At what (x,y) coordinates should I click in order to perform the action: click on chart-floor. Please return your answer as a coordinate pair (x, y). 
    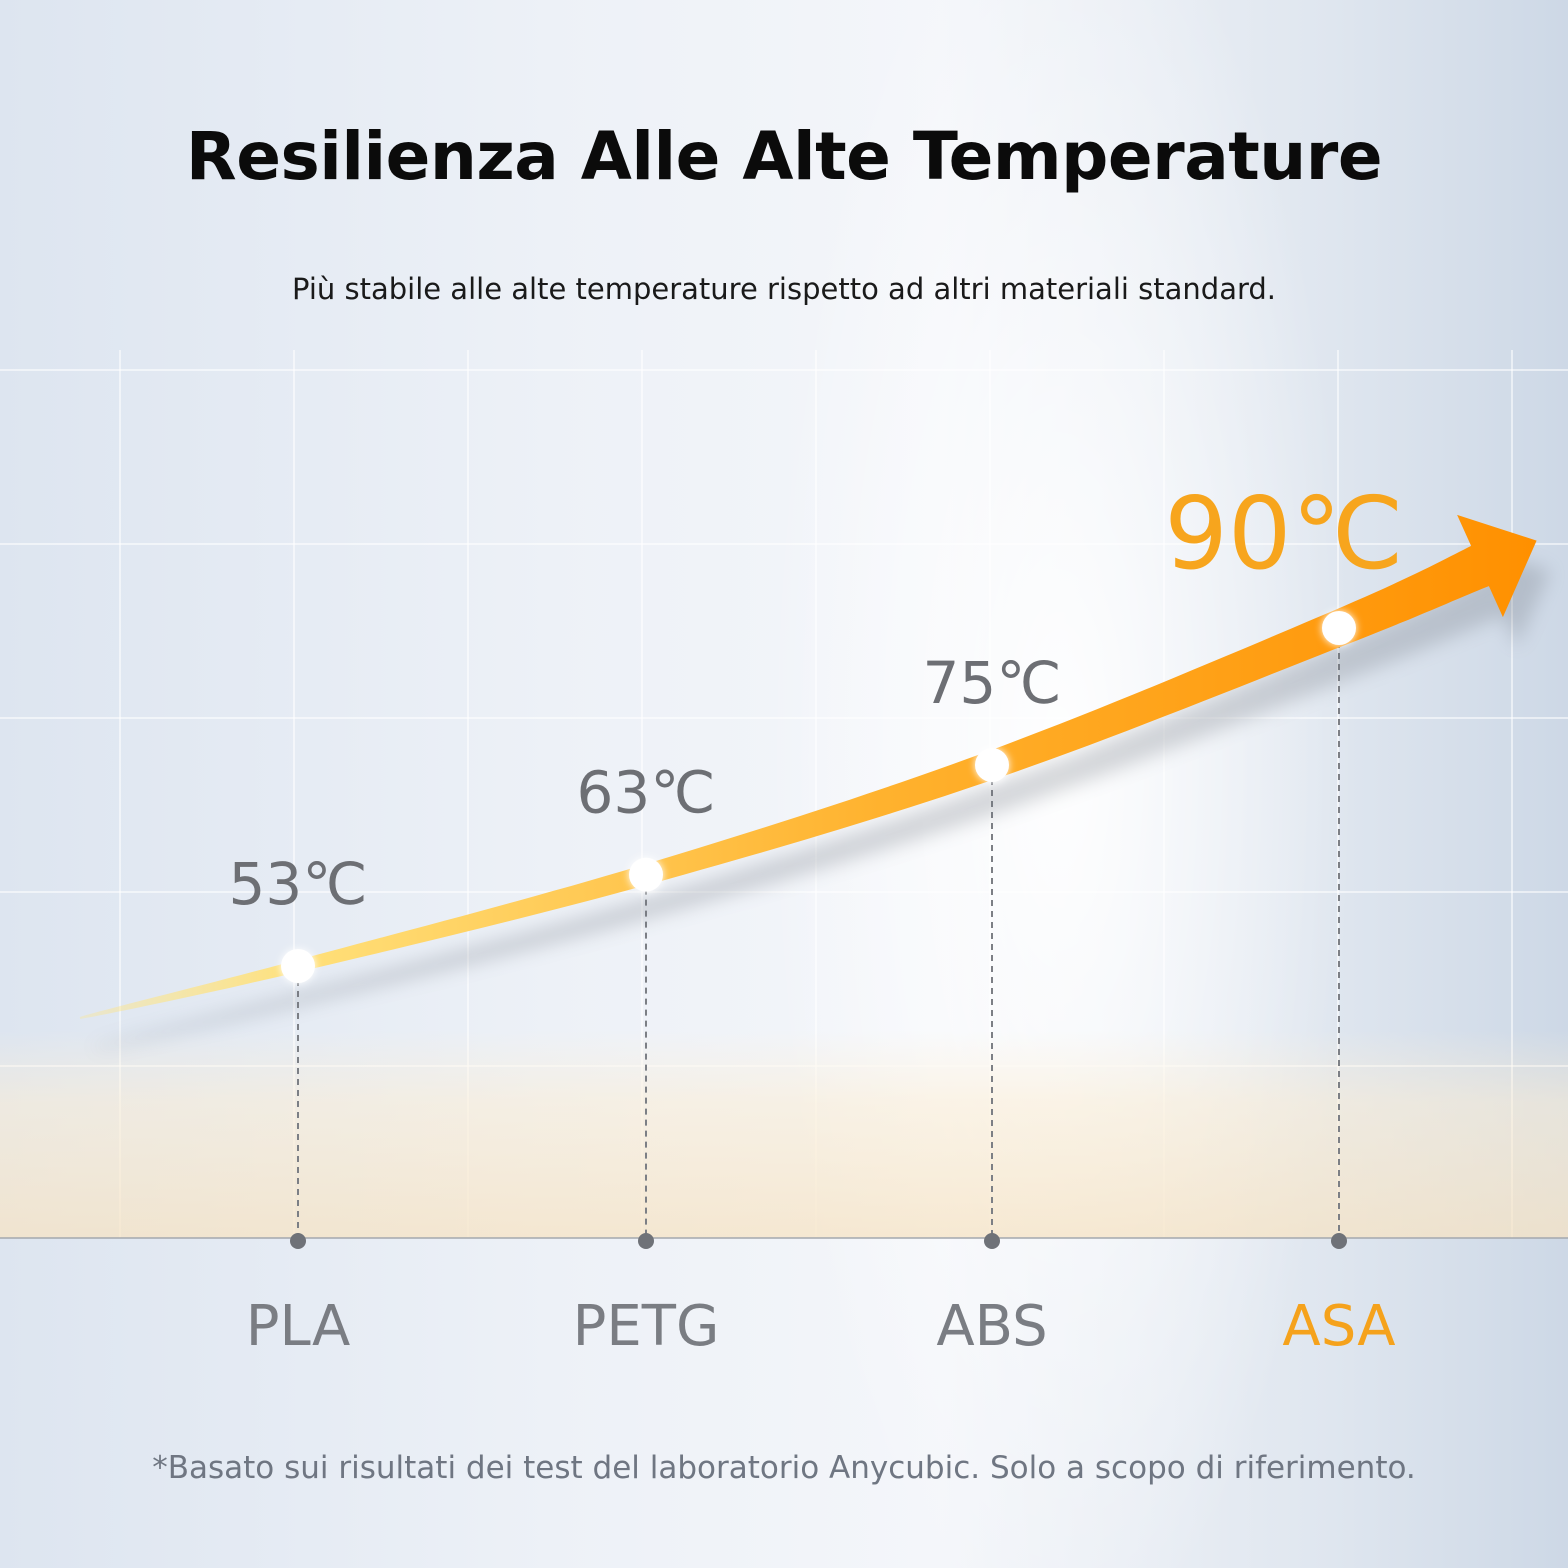
    Looking at the image, I should click on (784, 1134).